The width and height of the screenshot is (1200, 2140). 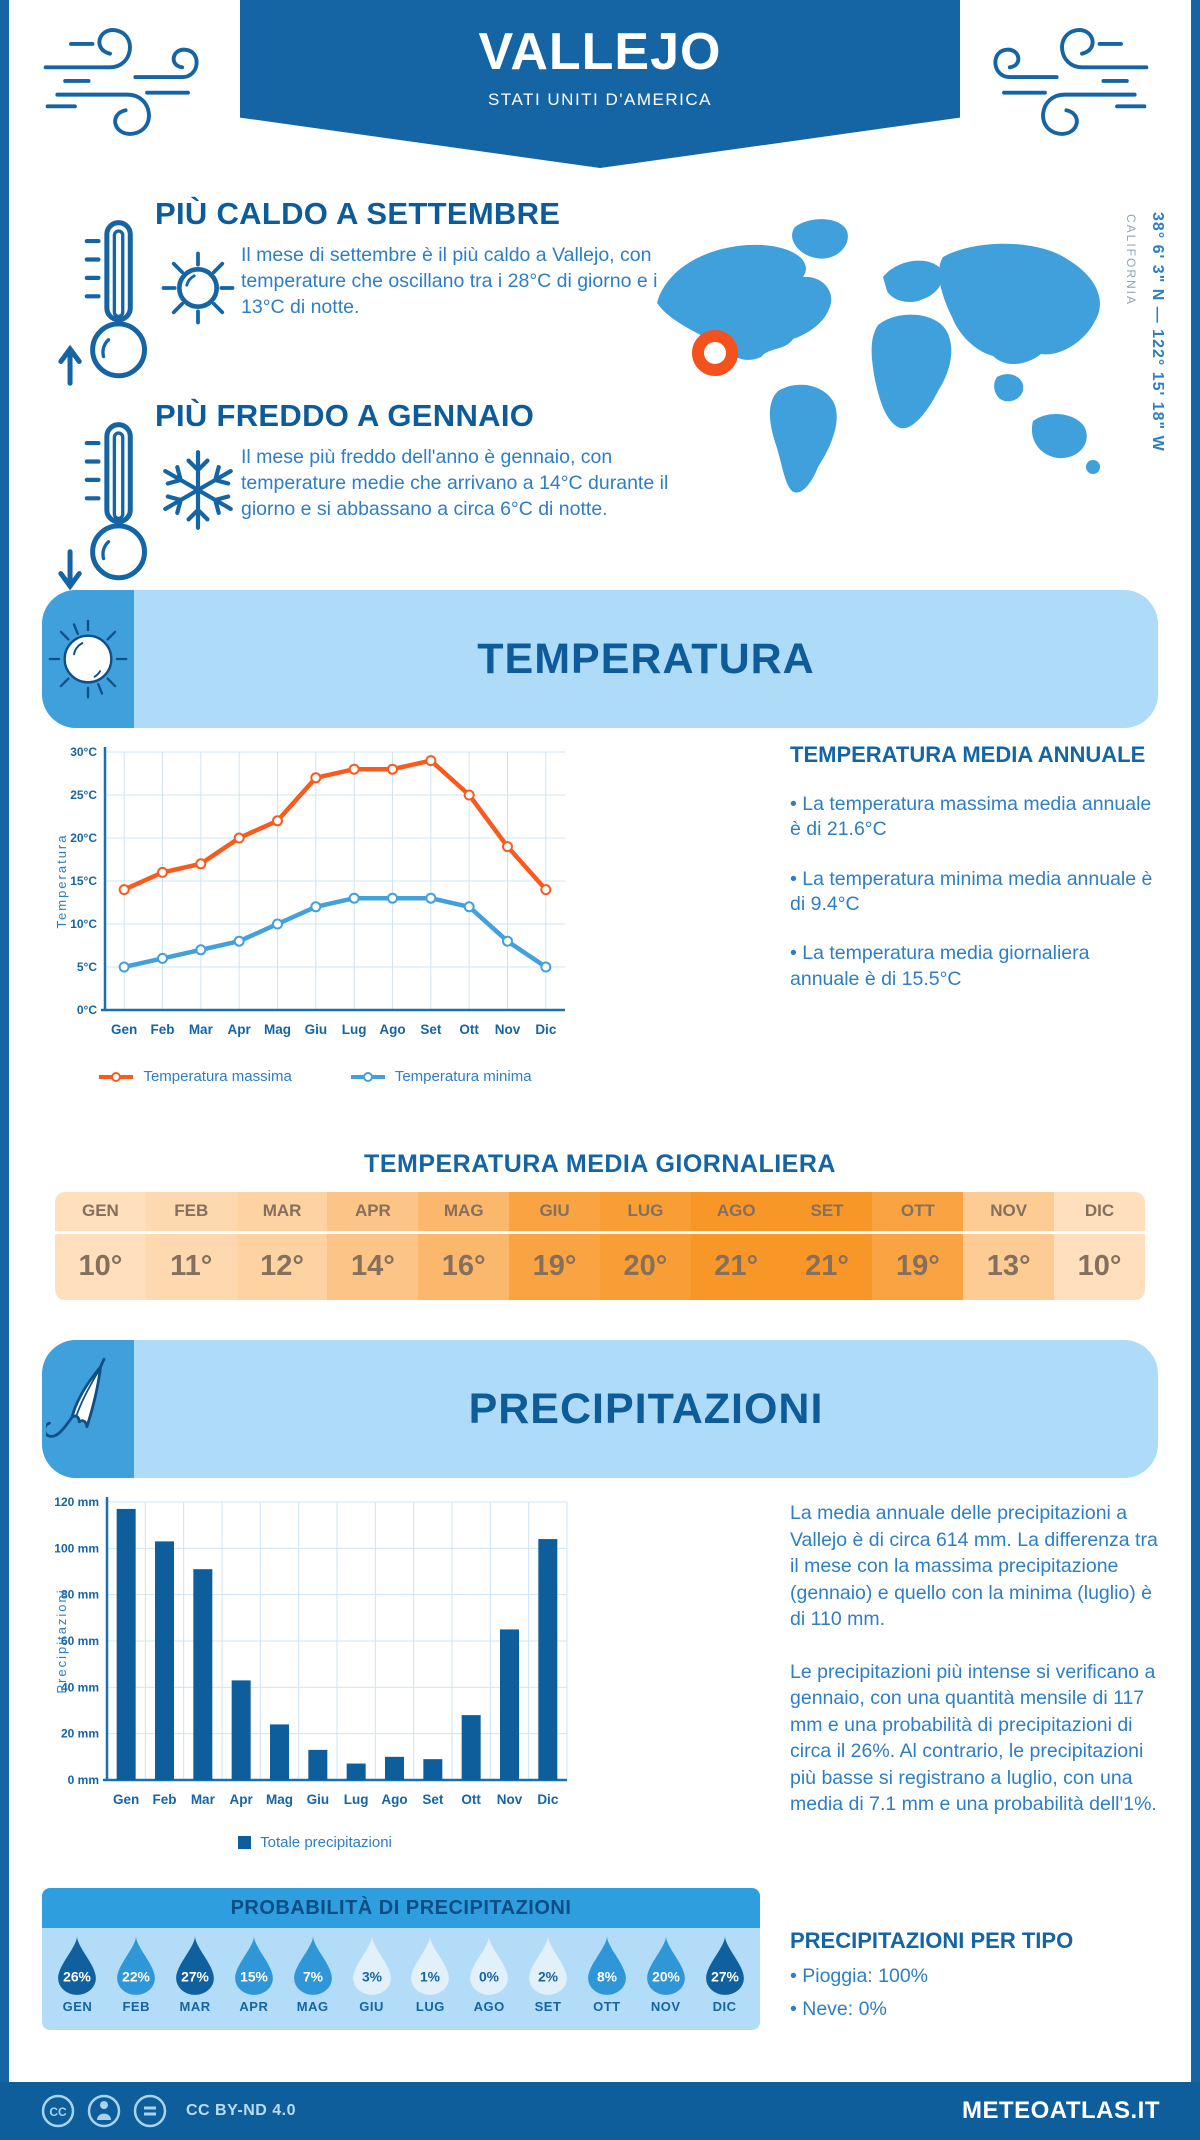 What do you see at coordinates (1009, 1265) in the screenshot?
I see `temperature-value: 13°` at bounding box center [1009, 1265].